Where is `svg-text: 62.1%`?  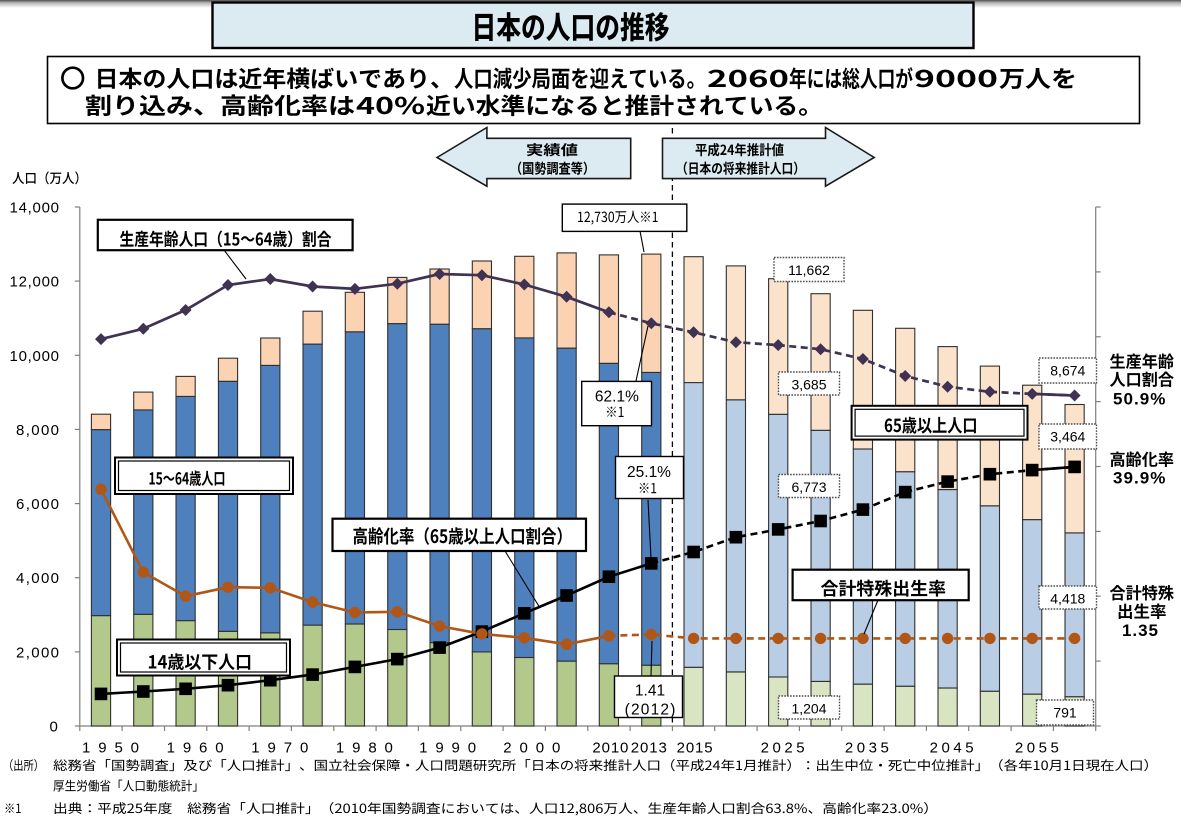 svg-text: 62.1% is located at coordinates (617, 397).